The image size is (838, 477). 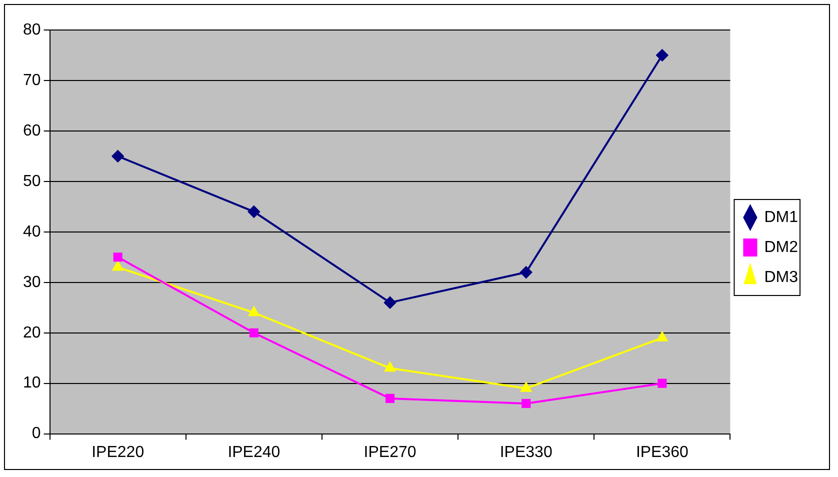 I want to click on legend-label: DM1, so click(x=781, y=217).